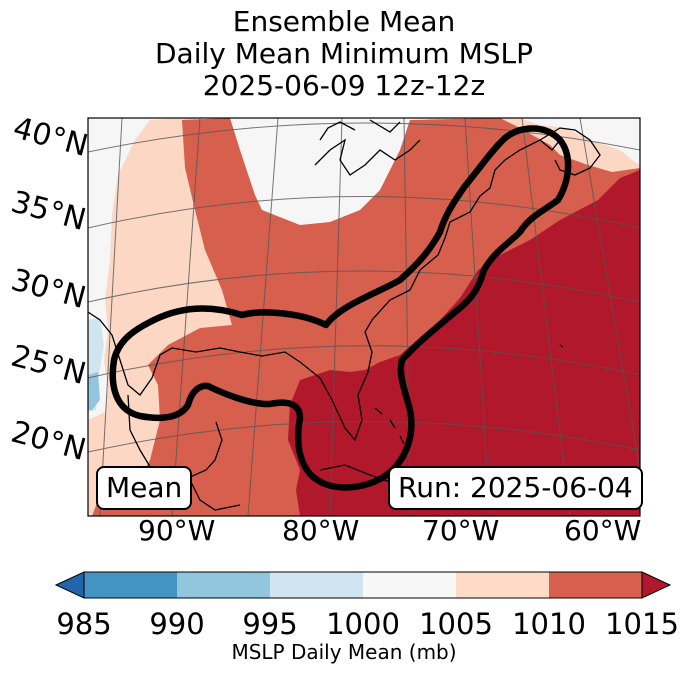 Image resolution: width=688 pixels, height=674 pixels. I want to click on colorbar-extend-over, so click(656, 585).